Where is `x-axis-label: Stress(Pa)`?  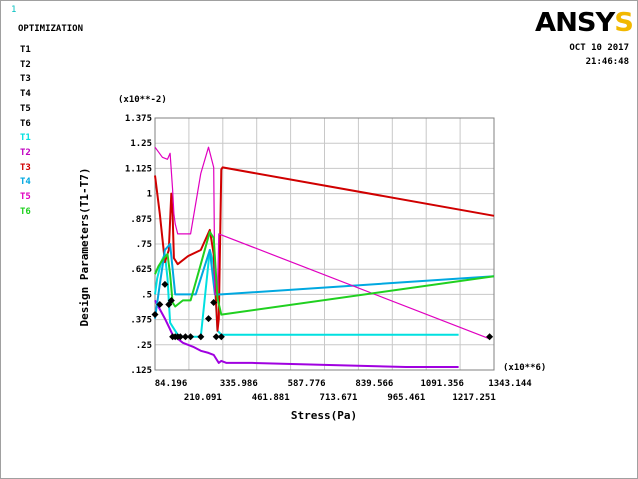 x-axis-label: Stress(Pa) is located at coordinates (324, 415).